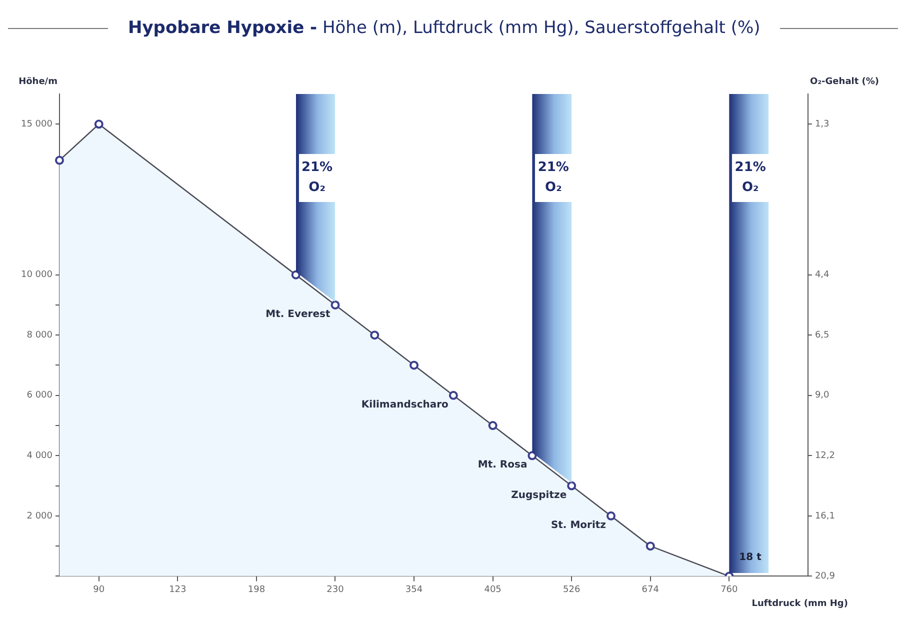  What do you see at coordinates (729, 589) in the screenshot?
I see `x-tick-label: 760` at bounding box center [729, 589].